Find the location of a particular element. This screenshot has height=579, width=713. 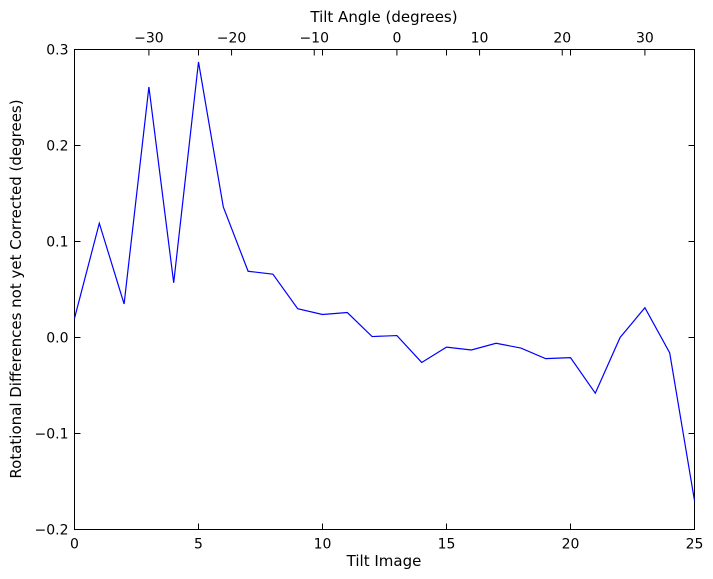

x2-axis-title: Tilt Angle (degrees) is located at coordinates (383, 17).